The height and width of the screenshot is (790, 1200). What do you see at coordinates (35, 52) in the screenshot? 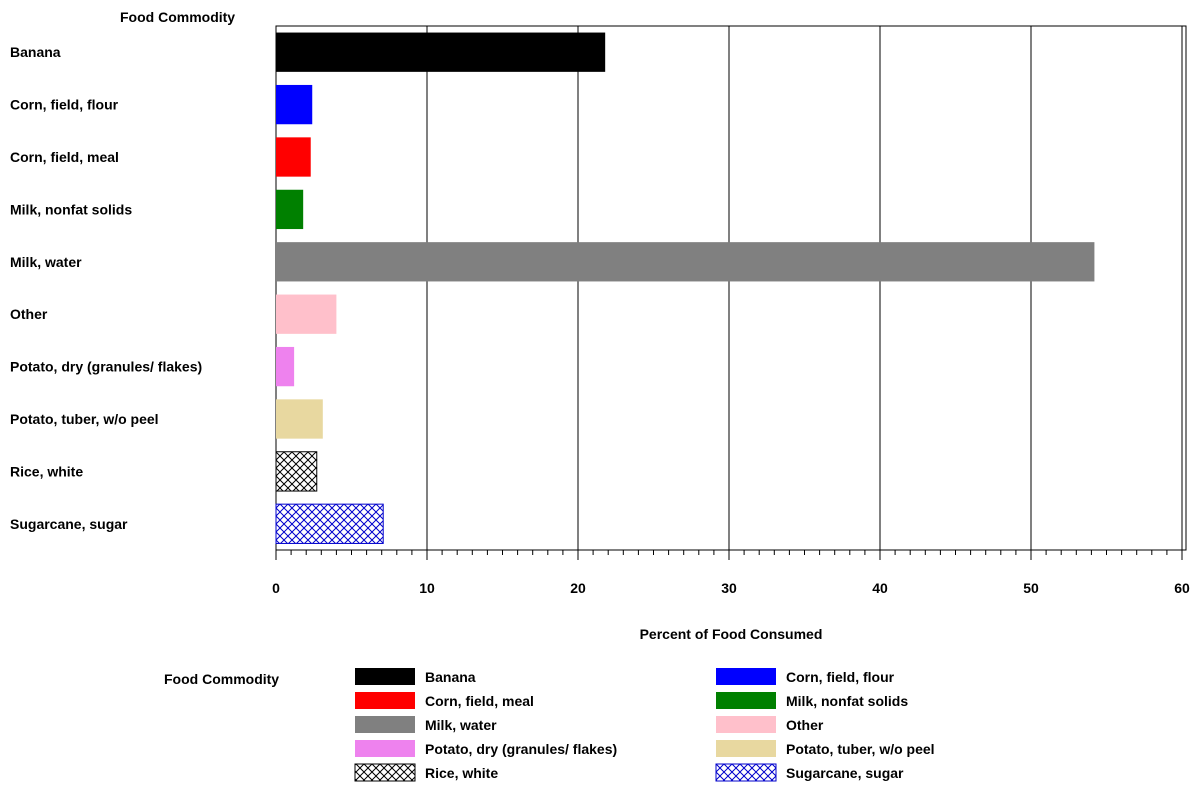
I see `category-label: Banana` at bounding box center [35, 52].